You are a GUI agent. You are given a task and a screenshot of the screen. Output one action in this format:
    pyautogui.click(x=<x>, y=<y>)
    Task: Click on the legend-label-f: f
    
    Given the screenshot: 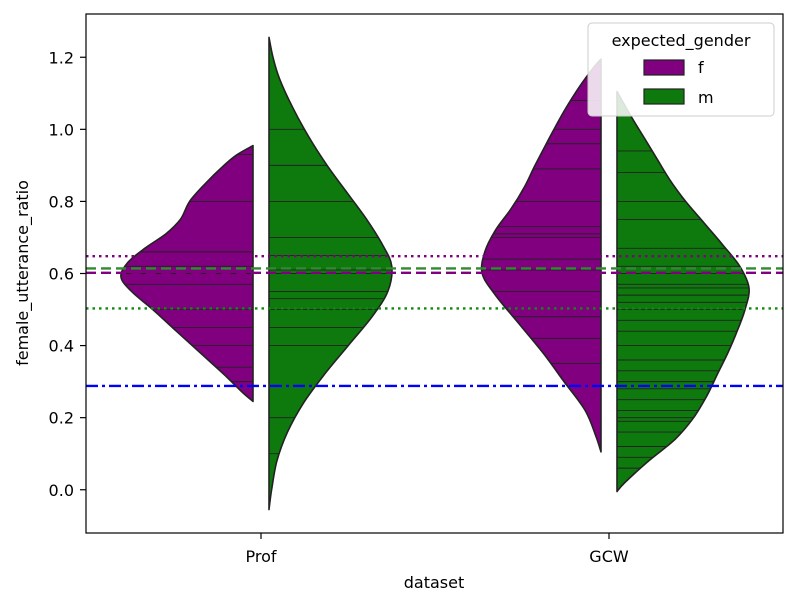 What is the action you would take?
    pyautogui.click(x=701, y=67)
    